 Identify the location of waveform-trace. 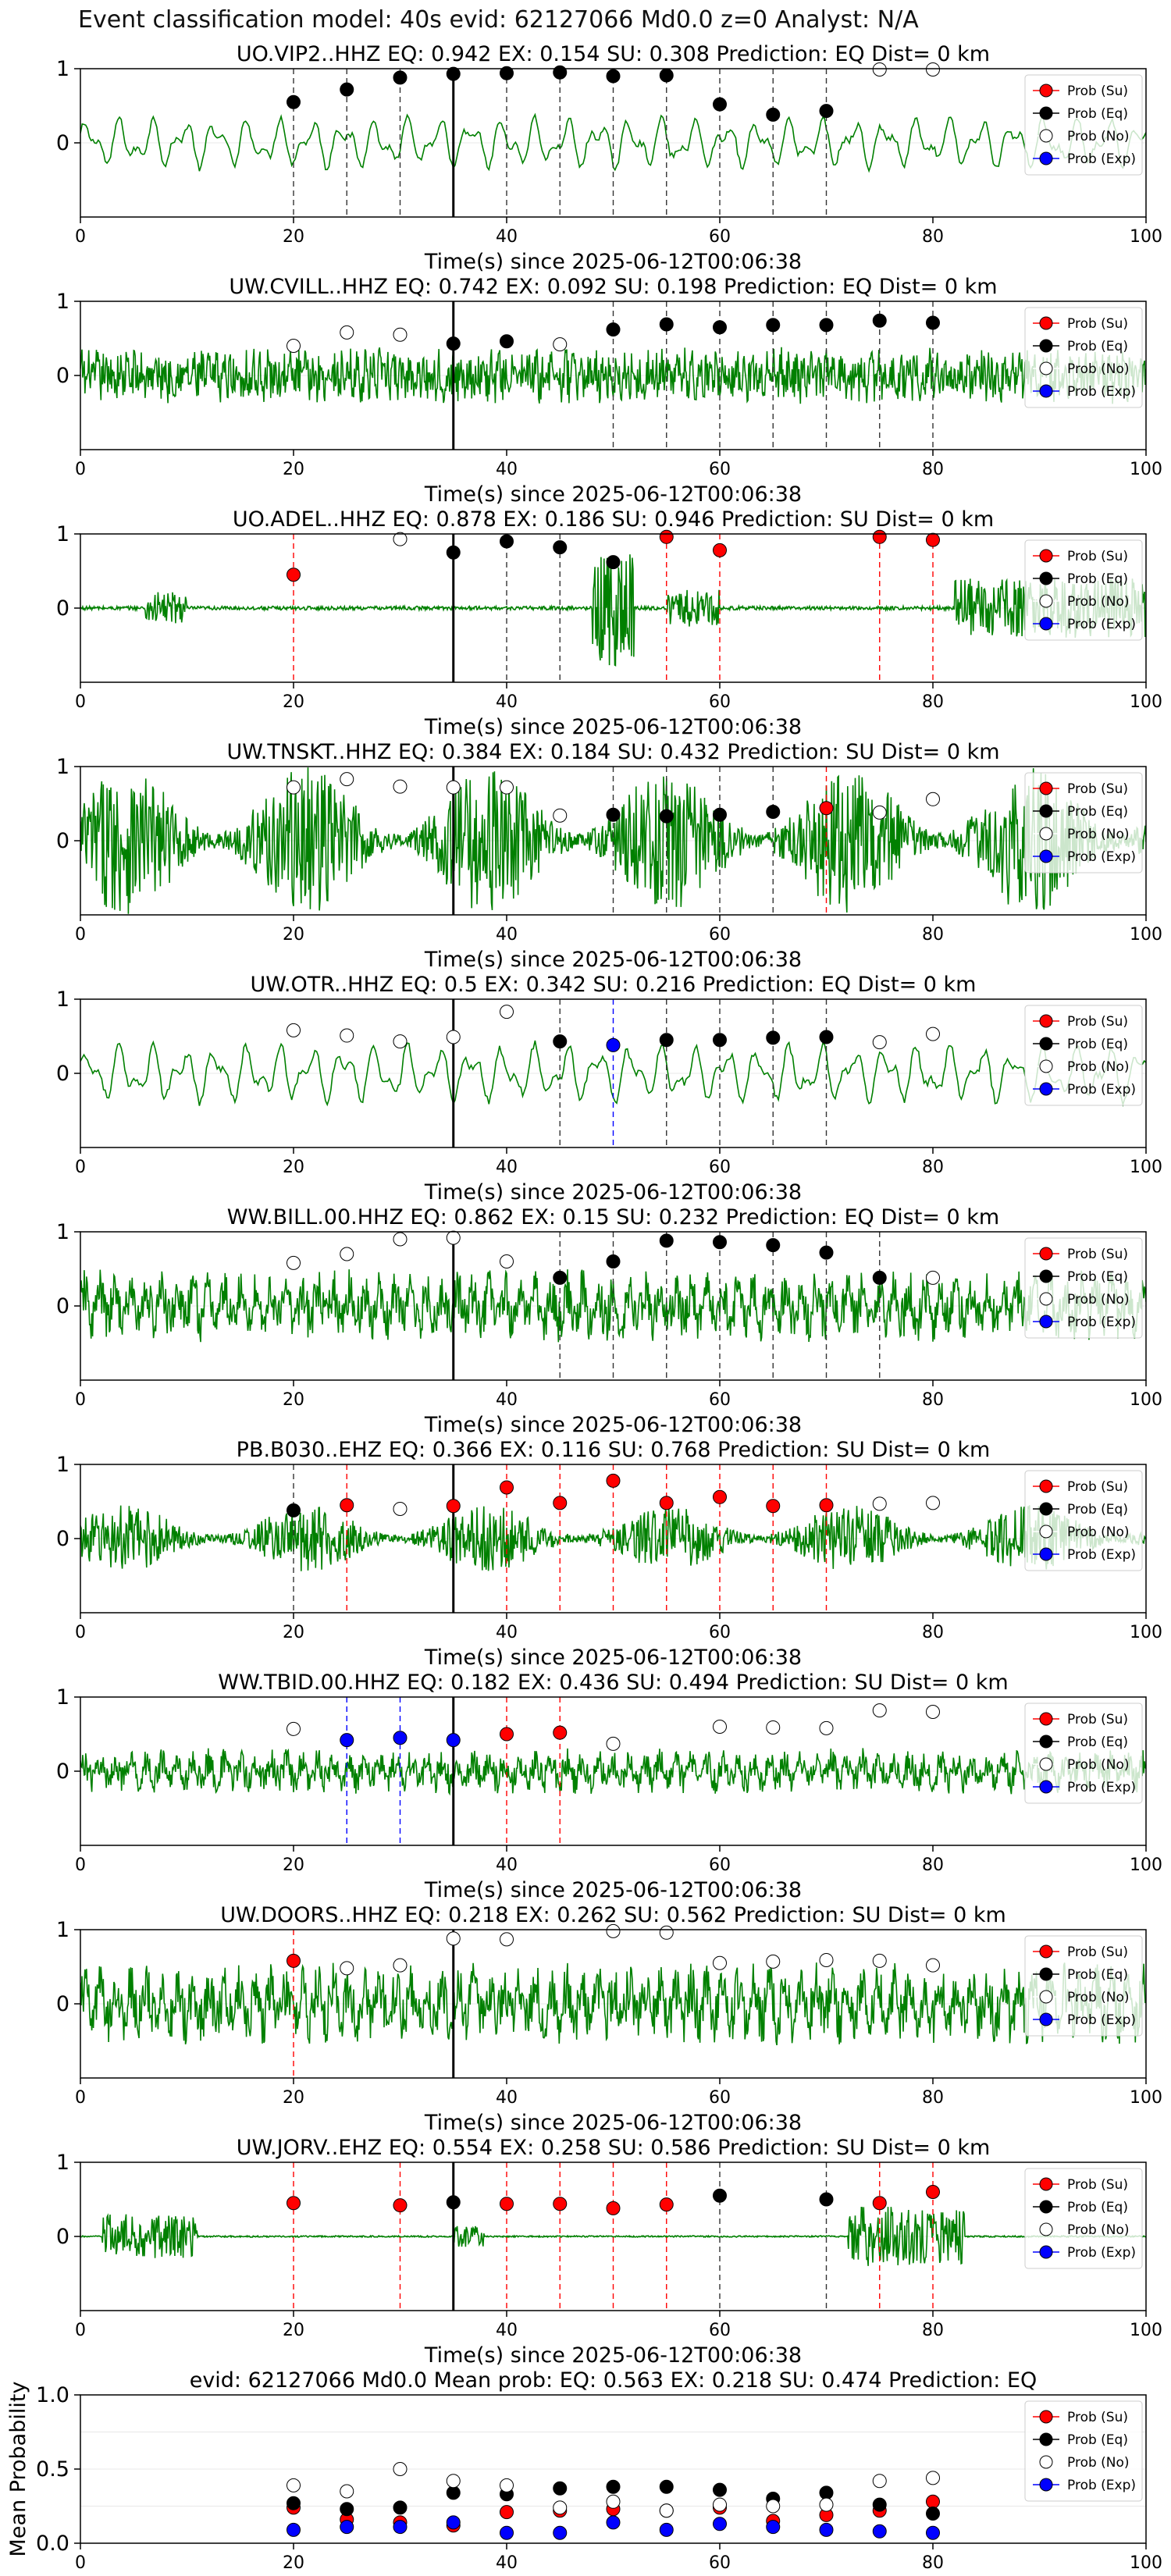
(613, 2004).